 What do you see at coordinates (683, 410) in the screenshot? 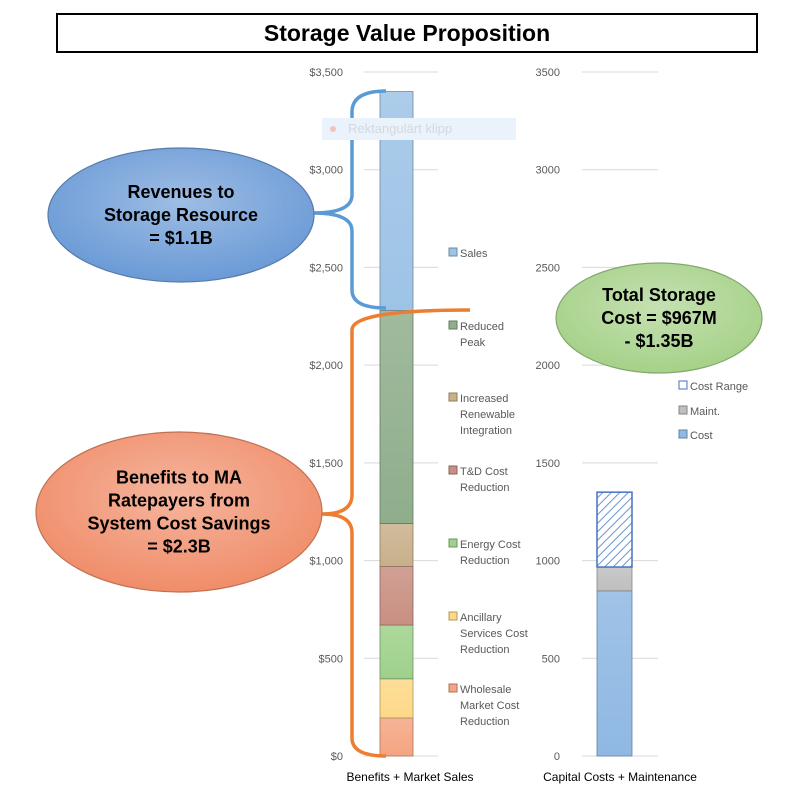
I see `legend-swatch-maint` at bounding box center [683, 410].